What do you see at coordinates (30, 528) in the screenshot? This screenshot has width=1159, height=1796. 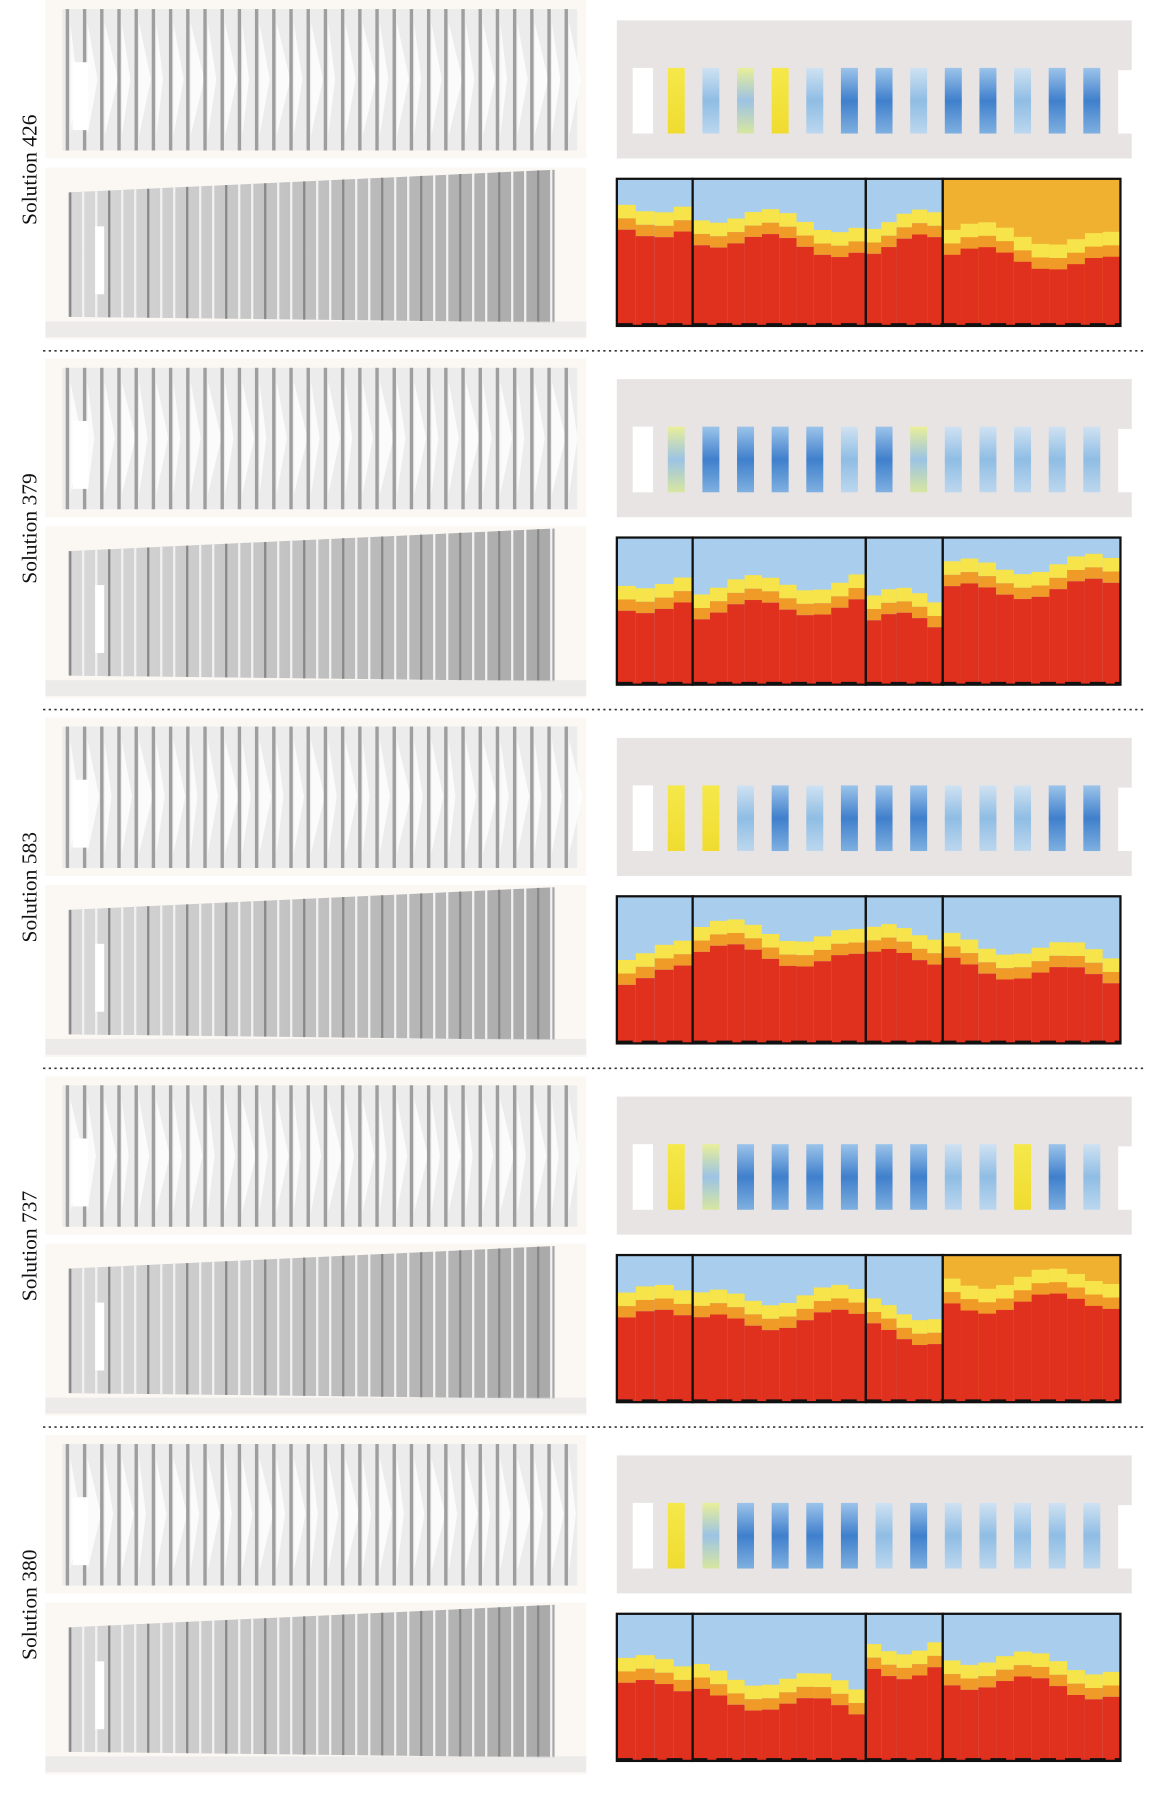 I see `row-label: Solution 379` at bounding box center [30, 528].